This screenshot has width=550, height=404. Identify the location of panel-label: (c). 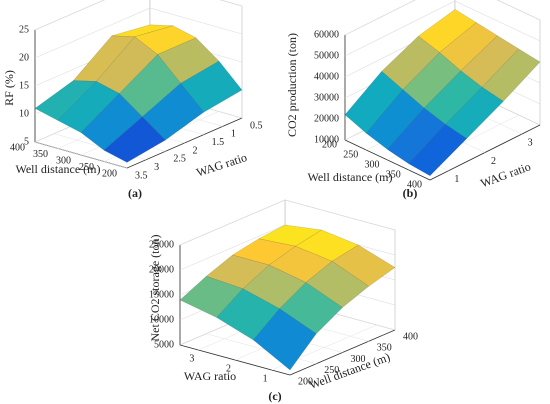
(274, 396).